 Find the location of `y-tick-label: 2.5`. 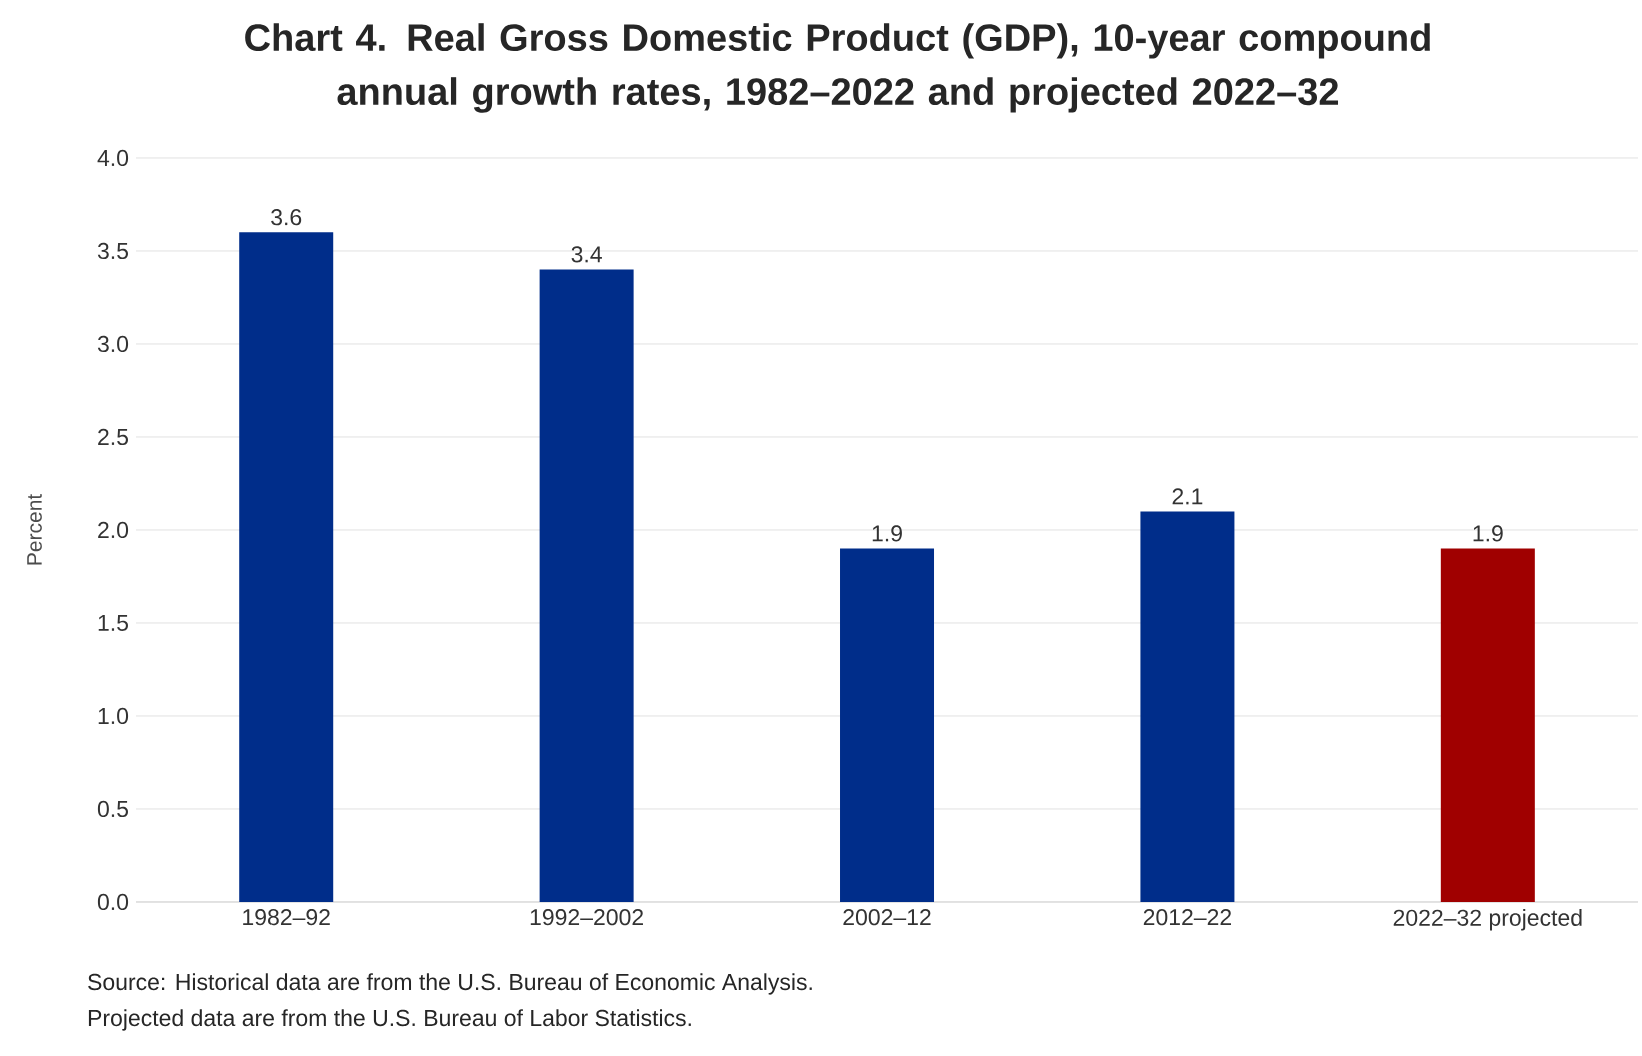

y-tick-label: 2.5 is located at coordinates (113, 437).